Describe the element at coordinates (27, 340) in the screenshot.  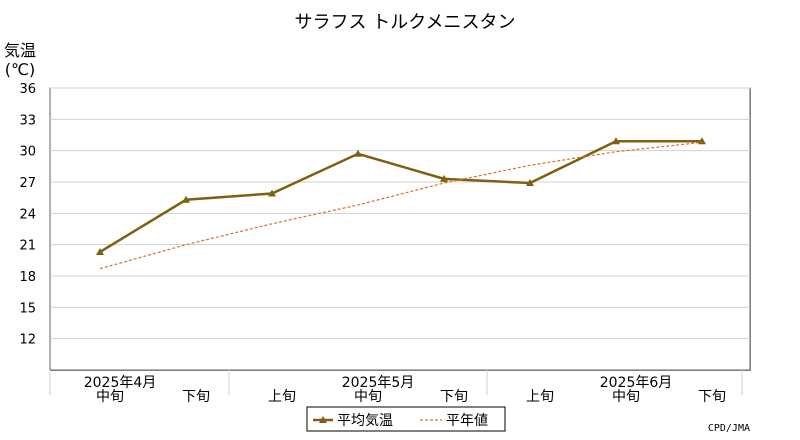
I see `y-tick-label: 12` at that location.